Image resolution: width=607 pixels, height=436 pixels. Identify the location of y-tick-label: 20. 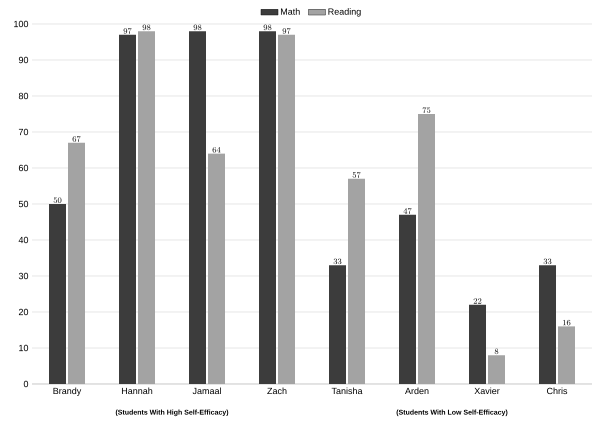
(23, 312).